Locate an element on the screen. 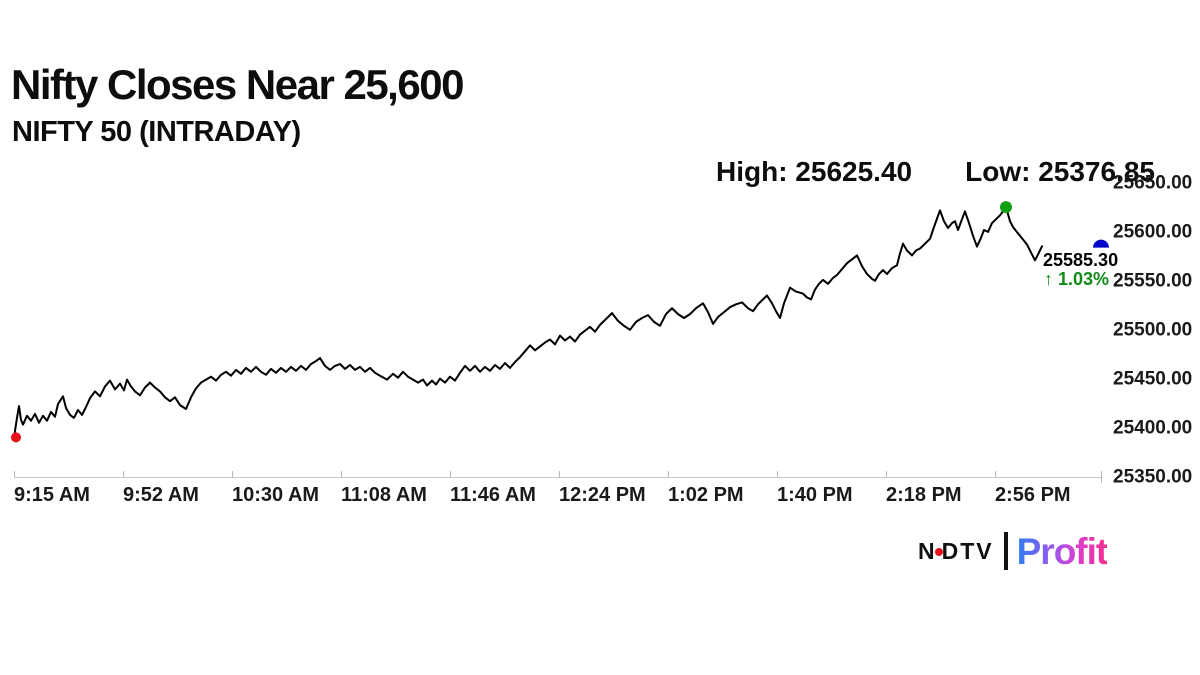 The image size is (1200, 675). x-axis-label: 11:46 AM is located at coordinates (493, 495).